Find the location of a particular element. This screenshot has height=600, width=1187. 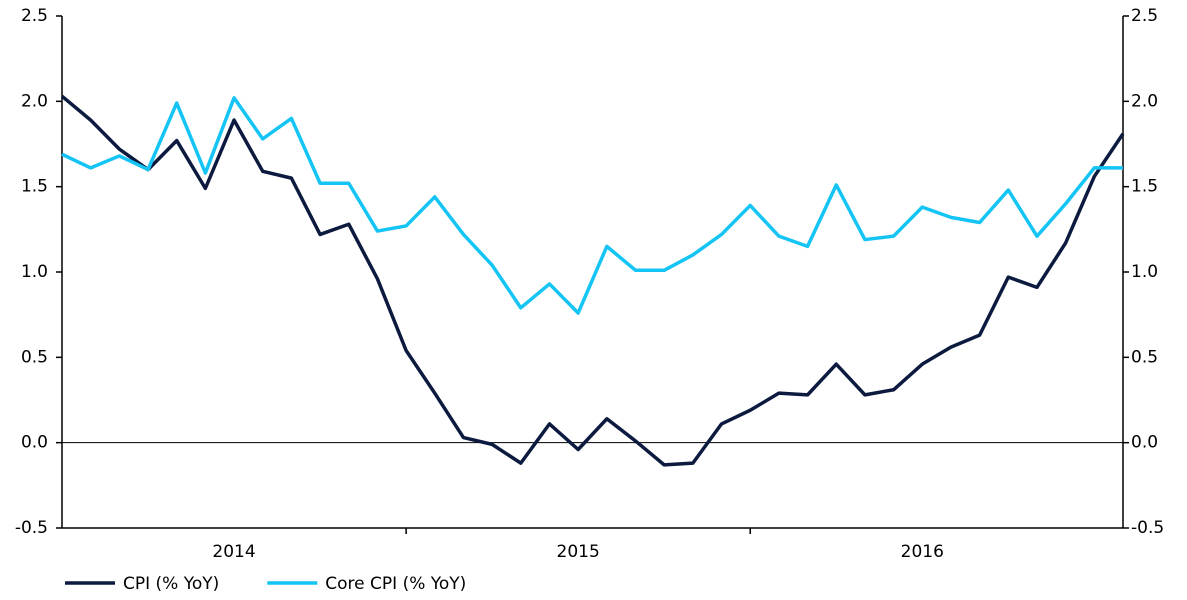

y2-tick-label: 0.0 is located at coordinates (1144, 443).